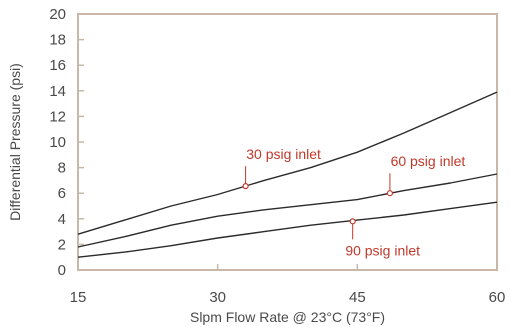 The image size is (510, 327). Describe the element at coordinates (217, 297) in the screenshot. I see `x-tick-label: 30` at that location.